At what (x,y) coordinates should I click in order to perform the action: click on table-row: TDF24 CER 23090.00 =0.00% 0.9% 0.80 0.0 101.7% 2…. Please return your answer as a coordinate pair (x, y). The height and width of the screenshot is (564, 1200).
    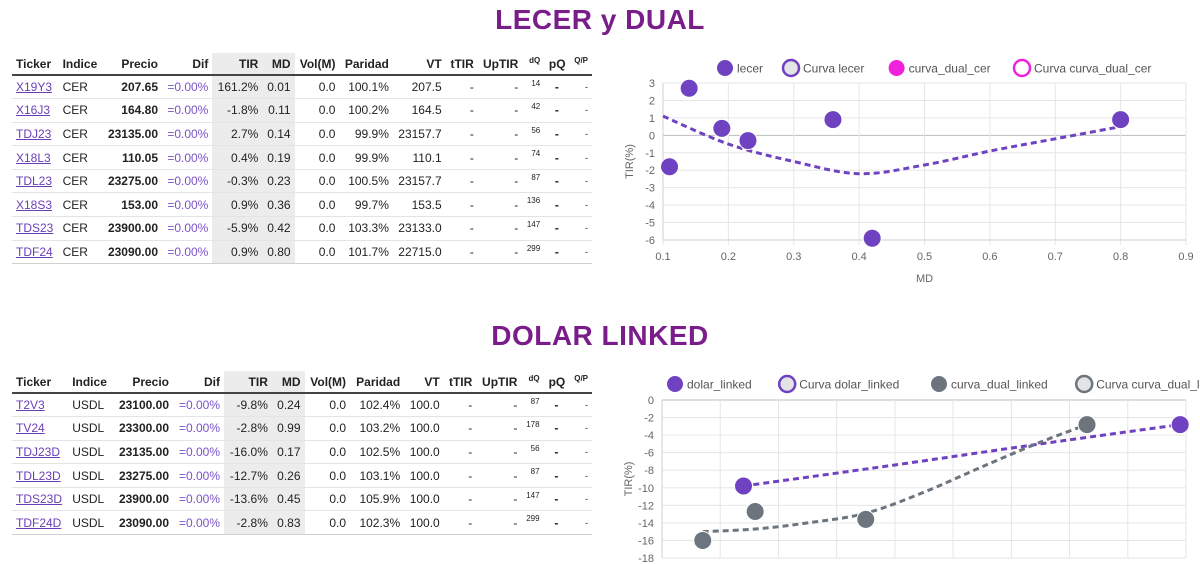
    Looking at the image, I should click on (302, 252).